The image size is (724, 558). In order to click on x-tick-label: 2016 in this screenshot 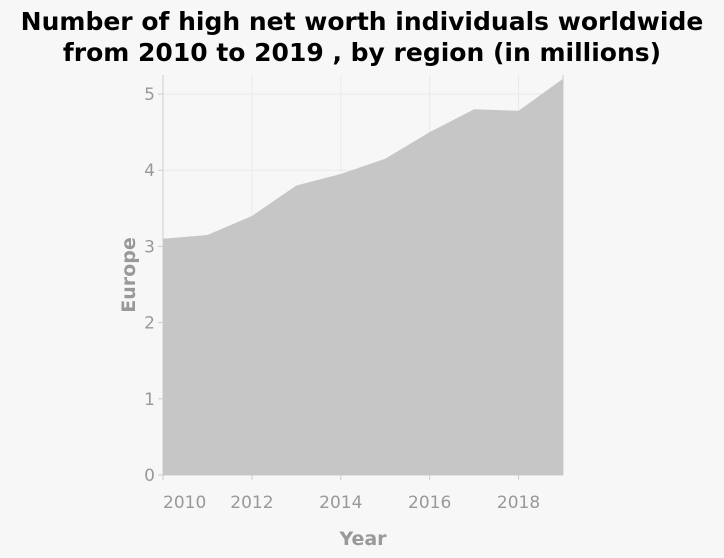, I will do `click(429, 503)`.